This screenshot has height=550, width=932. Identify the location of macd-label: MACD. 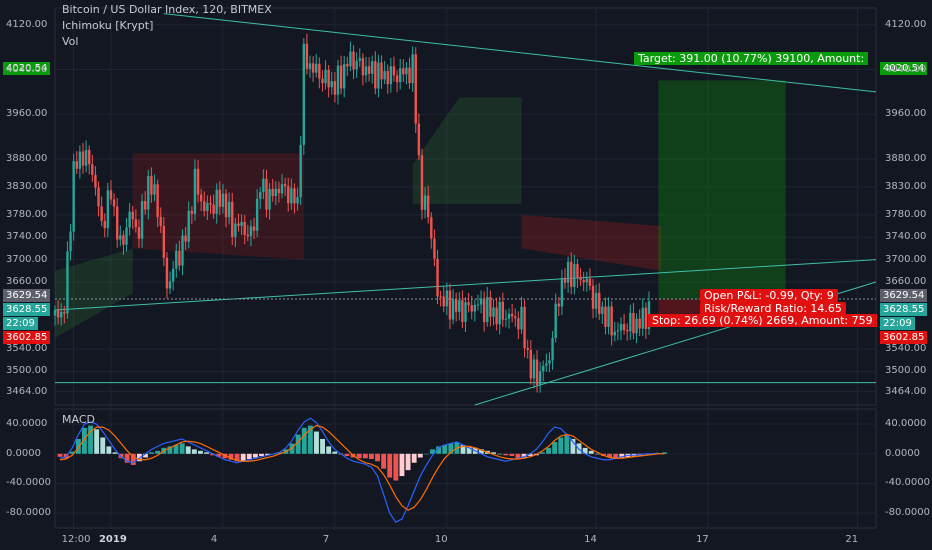
(78, 419).